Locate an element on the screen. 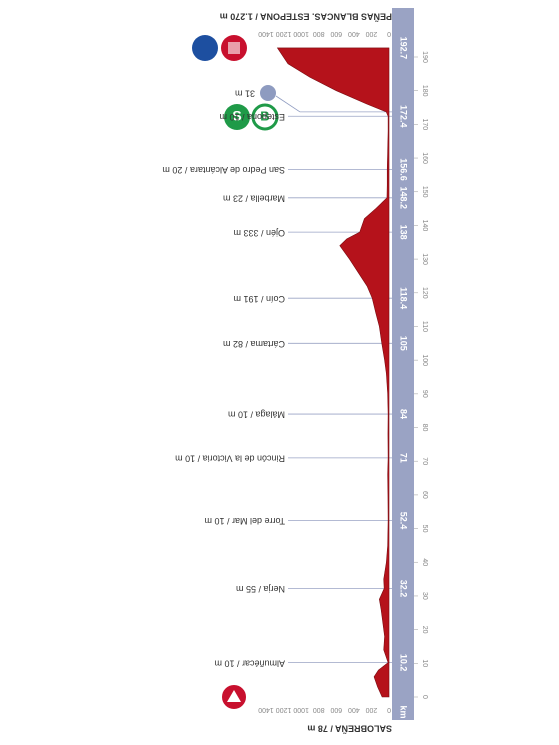 This screenshot has width=559, height=745. start-icon-triangle is located at coordinates (234, 696).